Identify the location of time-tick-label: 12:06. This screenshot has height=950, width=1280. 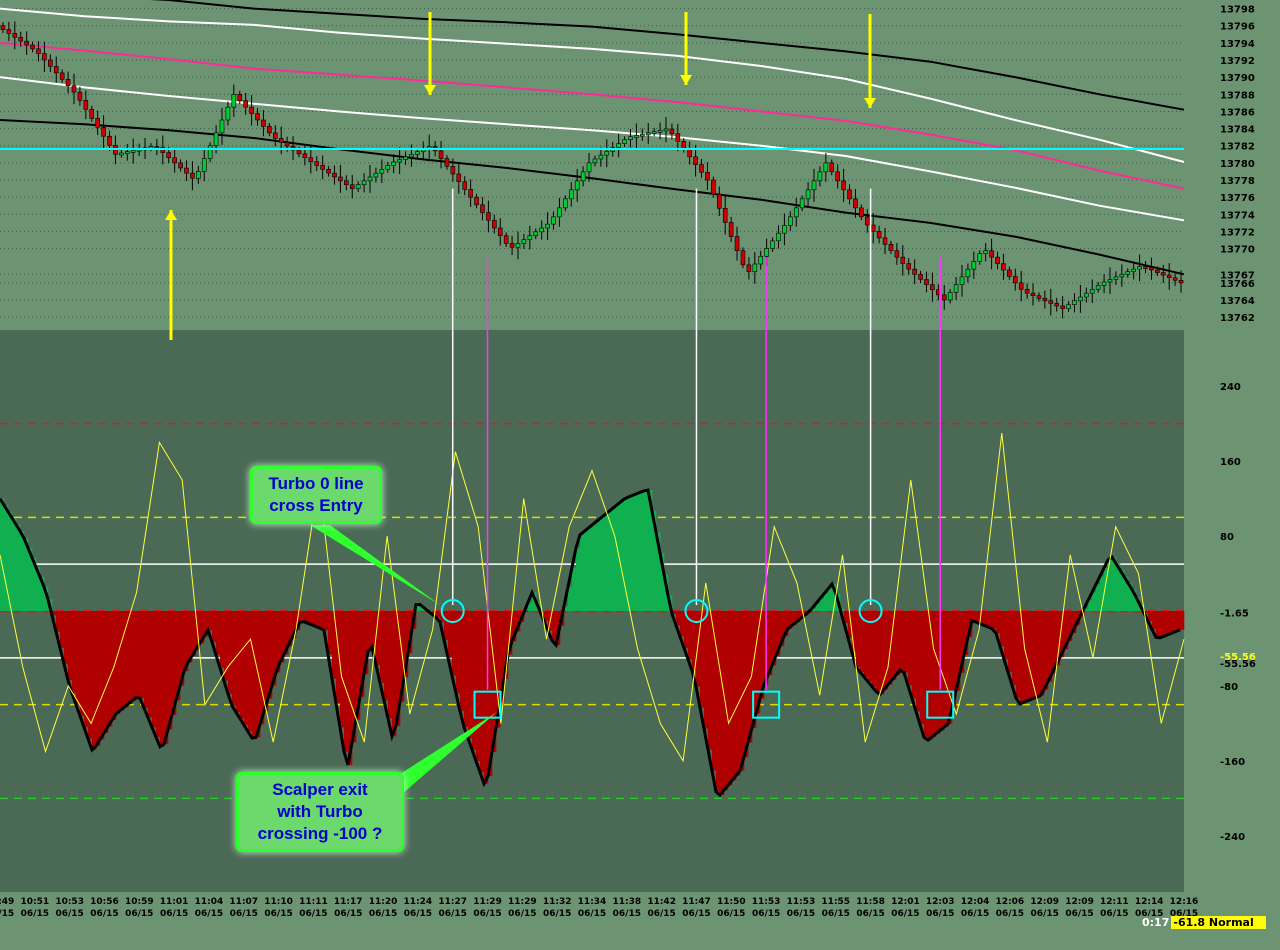
(1010, 902).